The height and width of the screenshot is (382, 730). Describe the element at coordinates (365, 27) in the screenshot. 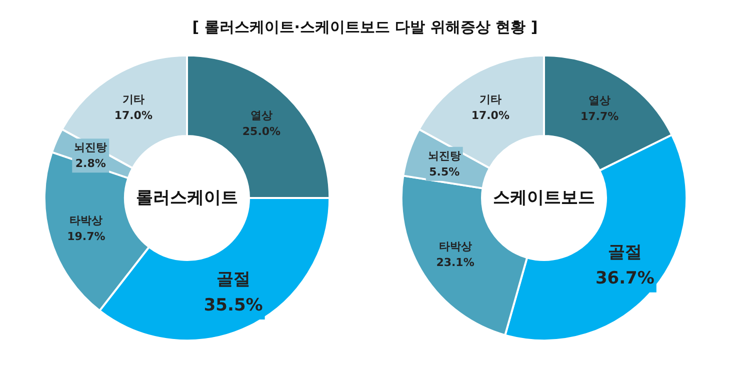

I see `text: [ 롤러스케이트·스케이트보드 다발 위해증상 현황 ]` at that location.